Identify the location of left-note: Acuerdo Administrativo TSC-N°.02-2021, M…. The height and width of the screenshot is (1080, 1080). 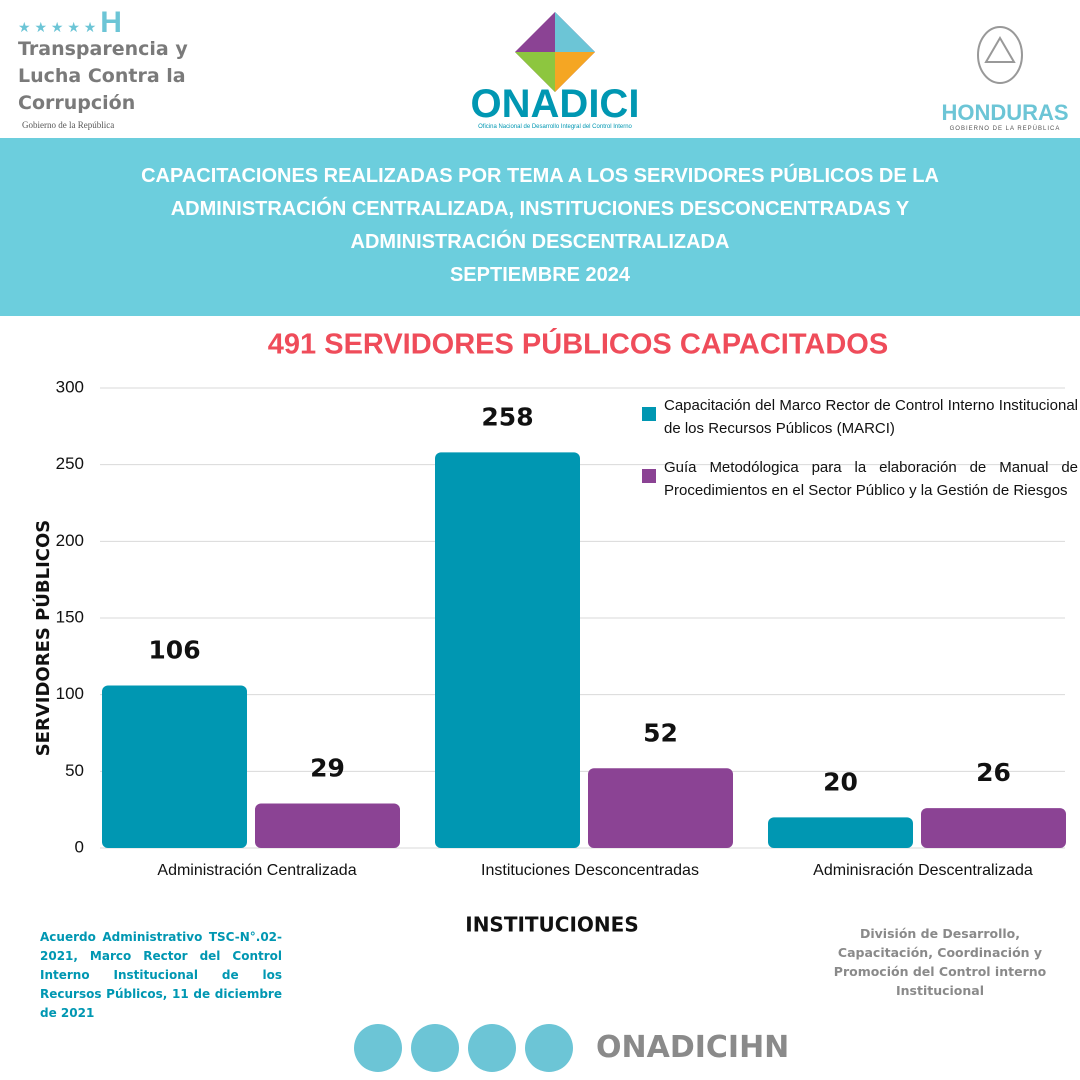
(161, 975).